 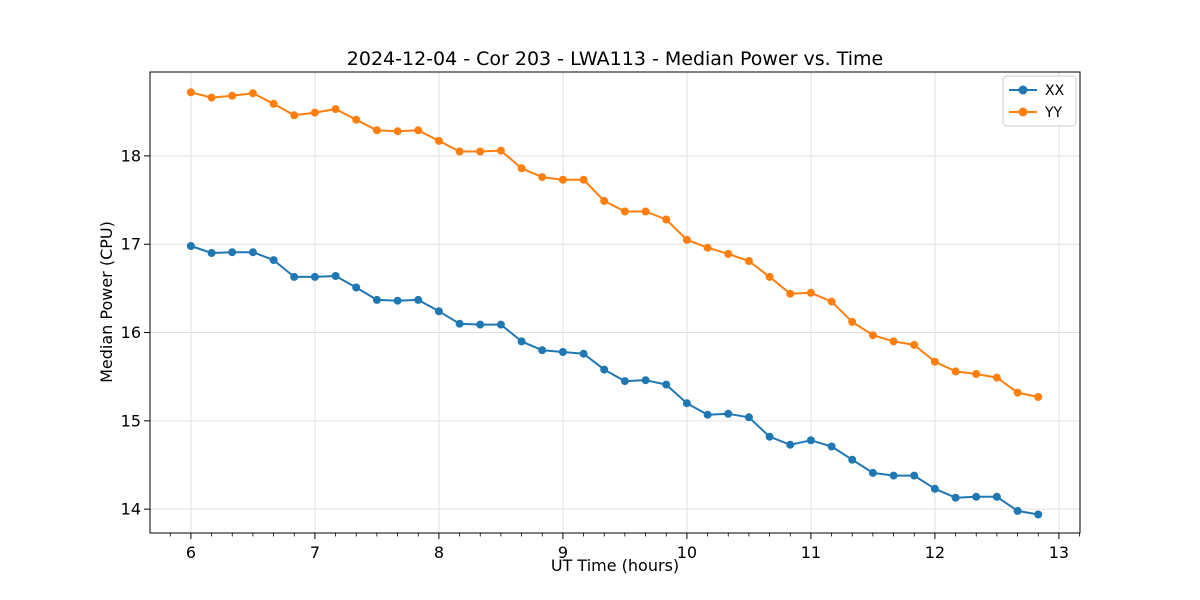 What do you see at coordinates (615, 565) in the screenshot?
I see `x-axis-label: UT Time (hours)` at bounding box center [615, 565].